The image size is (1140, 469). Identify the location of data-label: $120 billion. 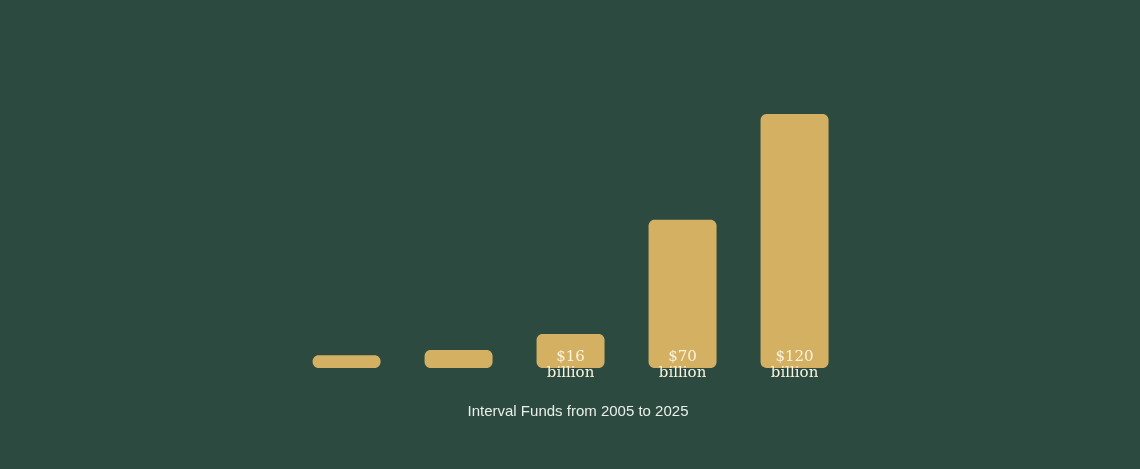
(794, 363).